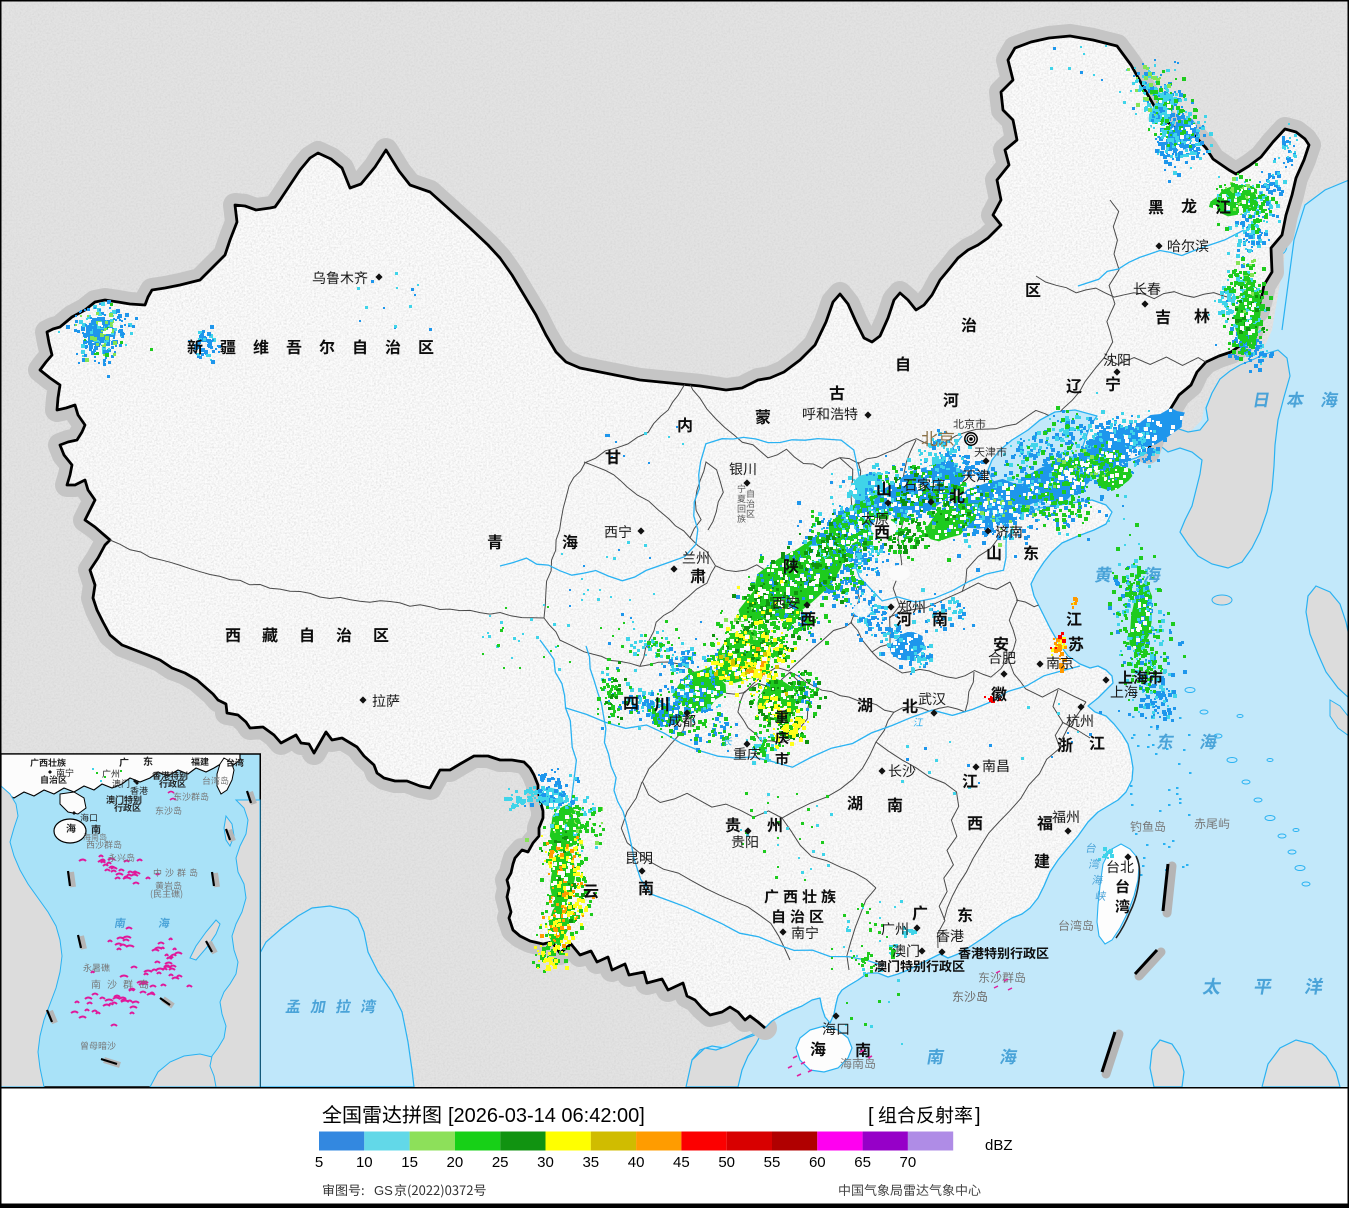 The height and width of the screenshot is (1208, 1349). I want to click on svg-text: 55, so click(772, 1162).